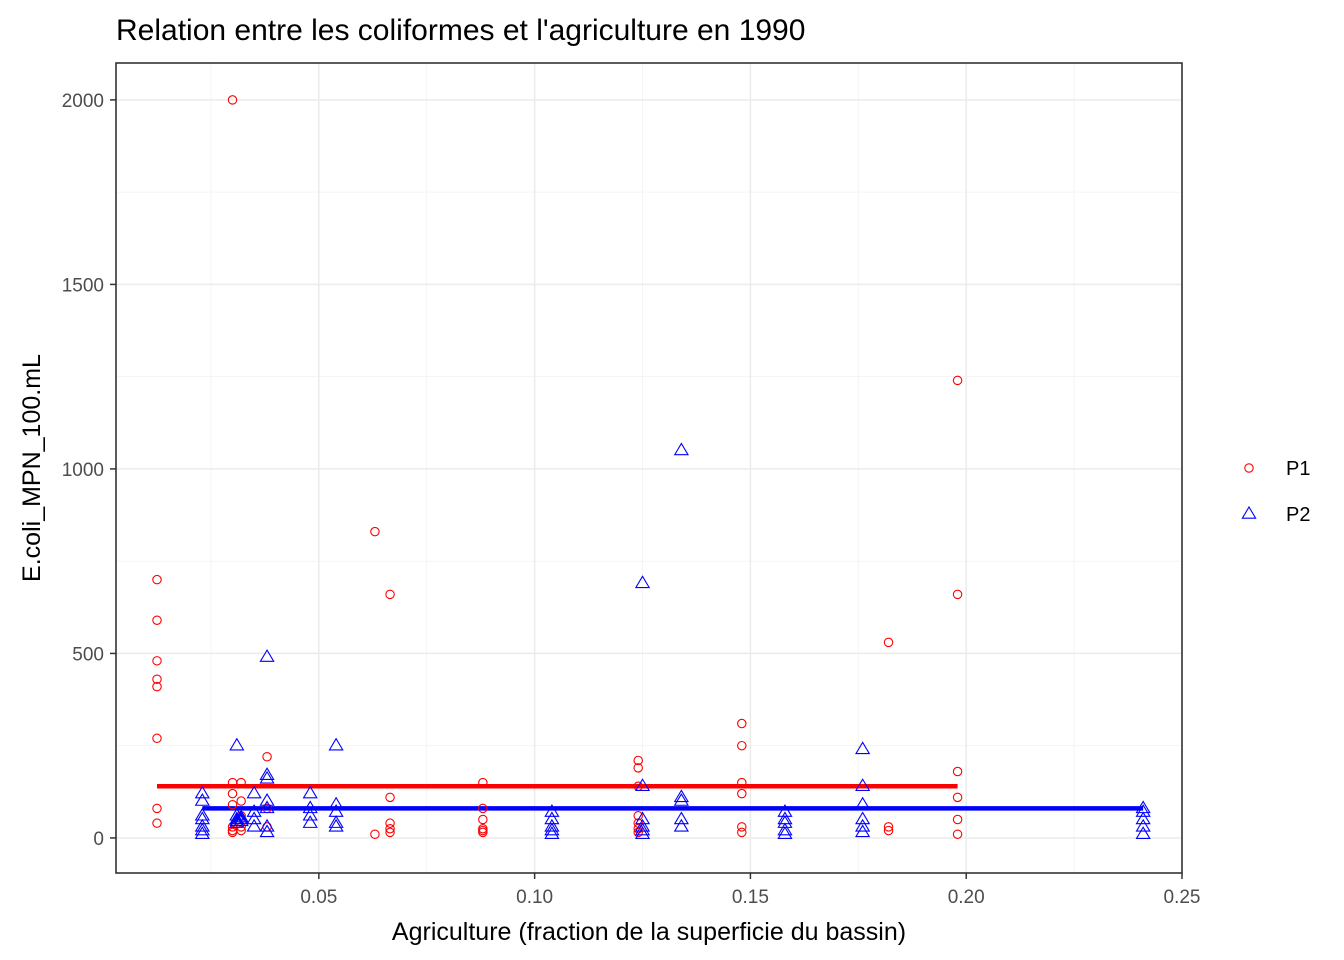  What do you see at coordinates (1249, 512) in the screenshot?
I see `legend-p2-key` at bounding box center [1249, 512].